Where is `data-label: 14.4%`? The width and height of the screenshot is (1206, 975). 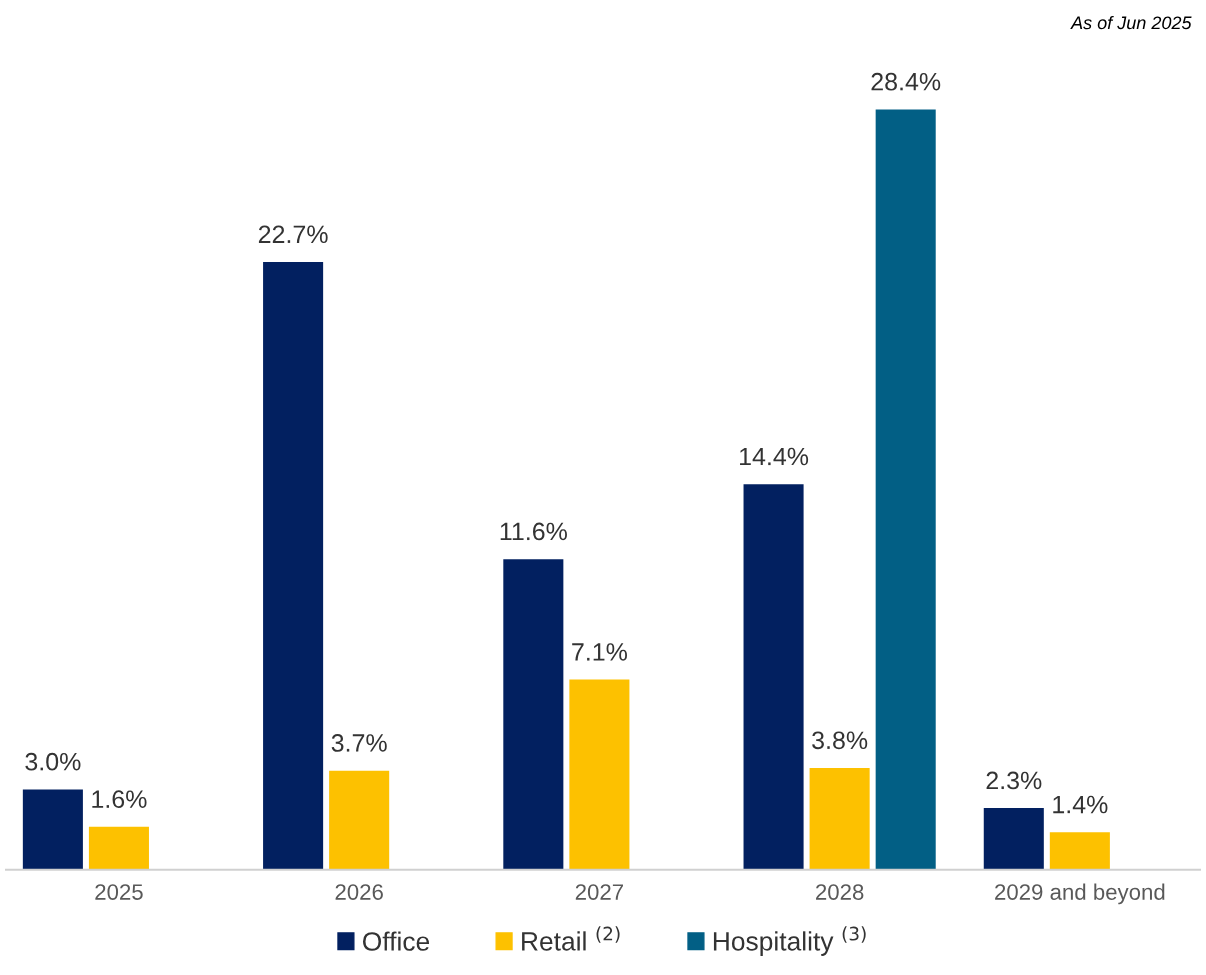 data-label: 14.4% is located at coordinates (774, 456).